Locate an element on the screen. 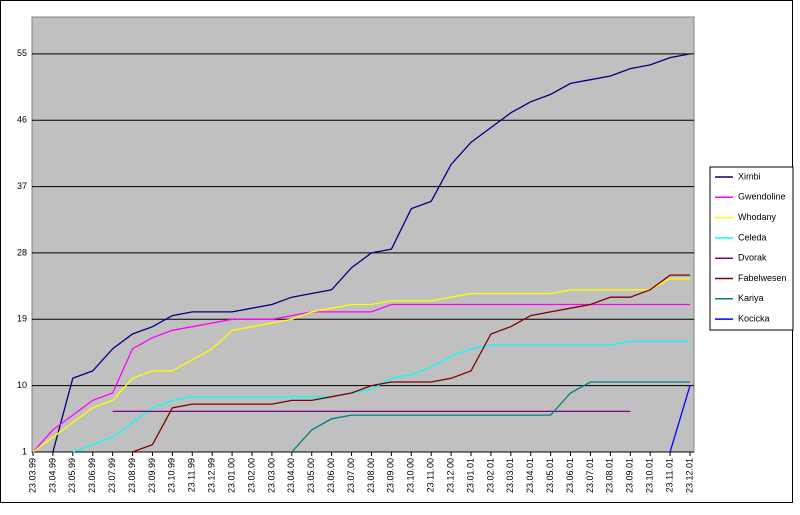 This screenshot has width=800, height=515. y-tick-label: 46 is located at coordinates (22, 120).